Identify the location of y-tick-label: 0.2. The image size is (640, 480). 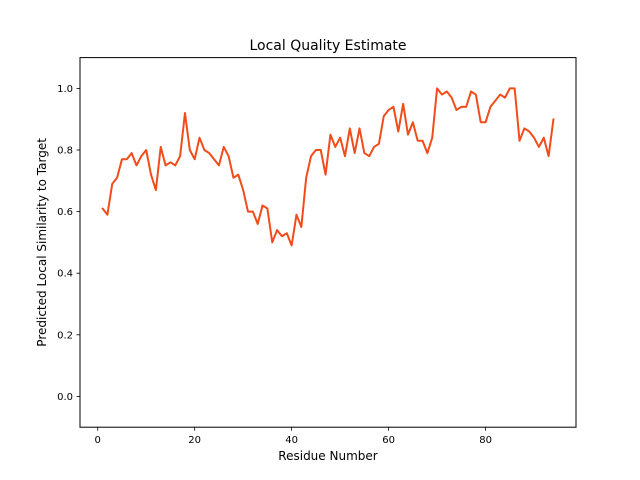
(65, 335).